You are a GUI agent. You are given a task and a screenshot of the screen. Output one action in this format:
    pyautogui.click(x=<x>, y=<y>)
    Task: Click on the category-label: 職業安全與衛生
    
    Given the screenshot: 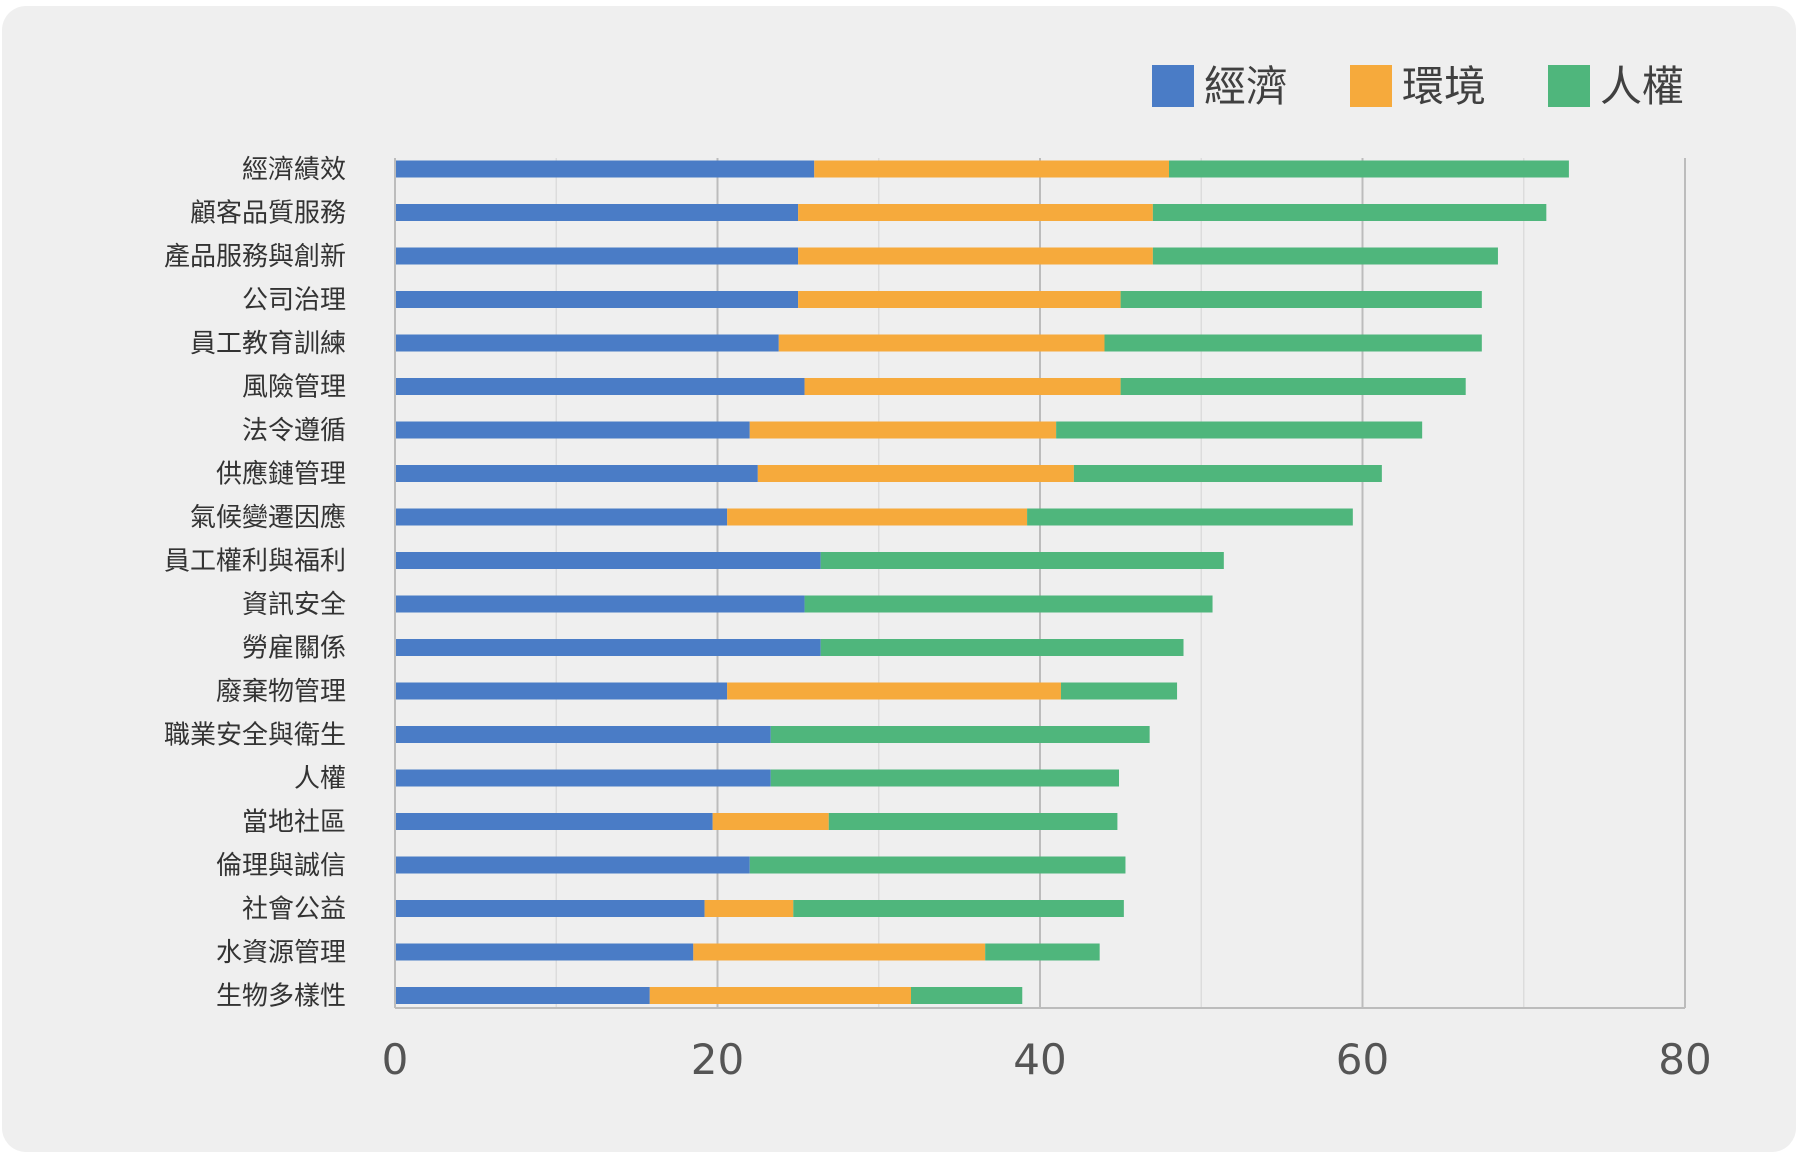 What is the action you would take?
    pyautogui.click(x=255, y=736)
    